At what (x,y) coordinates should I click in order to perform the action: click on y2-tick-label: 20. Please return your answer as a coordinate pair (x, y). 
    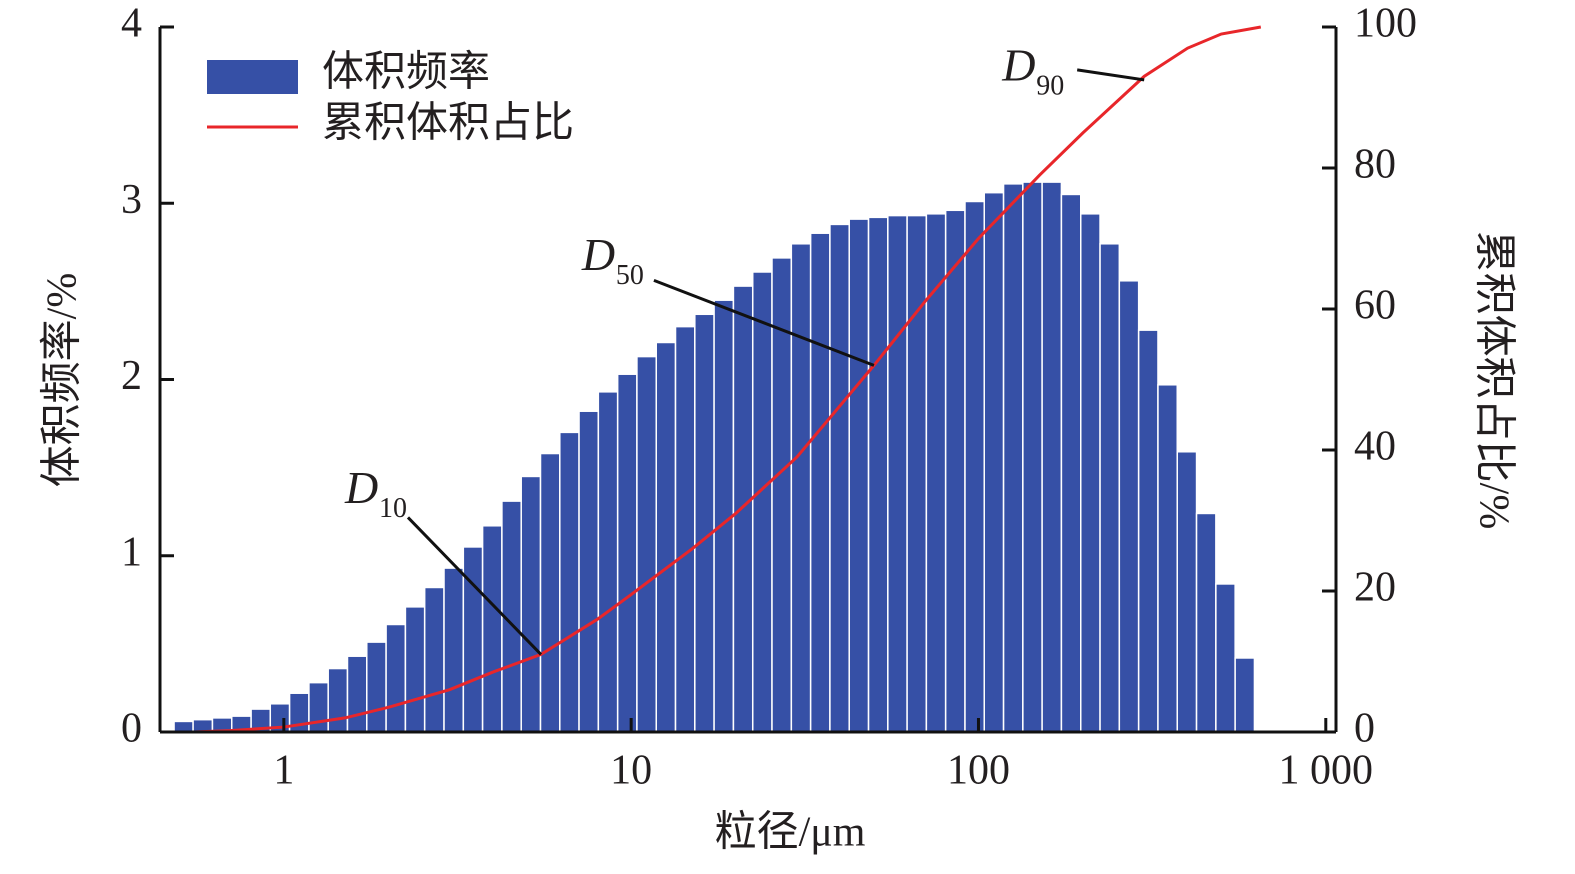
    Looking at the image, I should click on (1375, 588).